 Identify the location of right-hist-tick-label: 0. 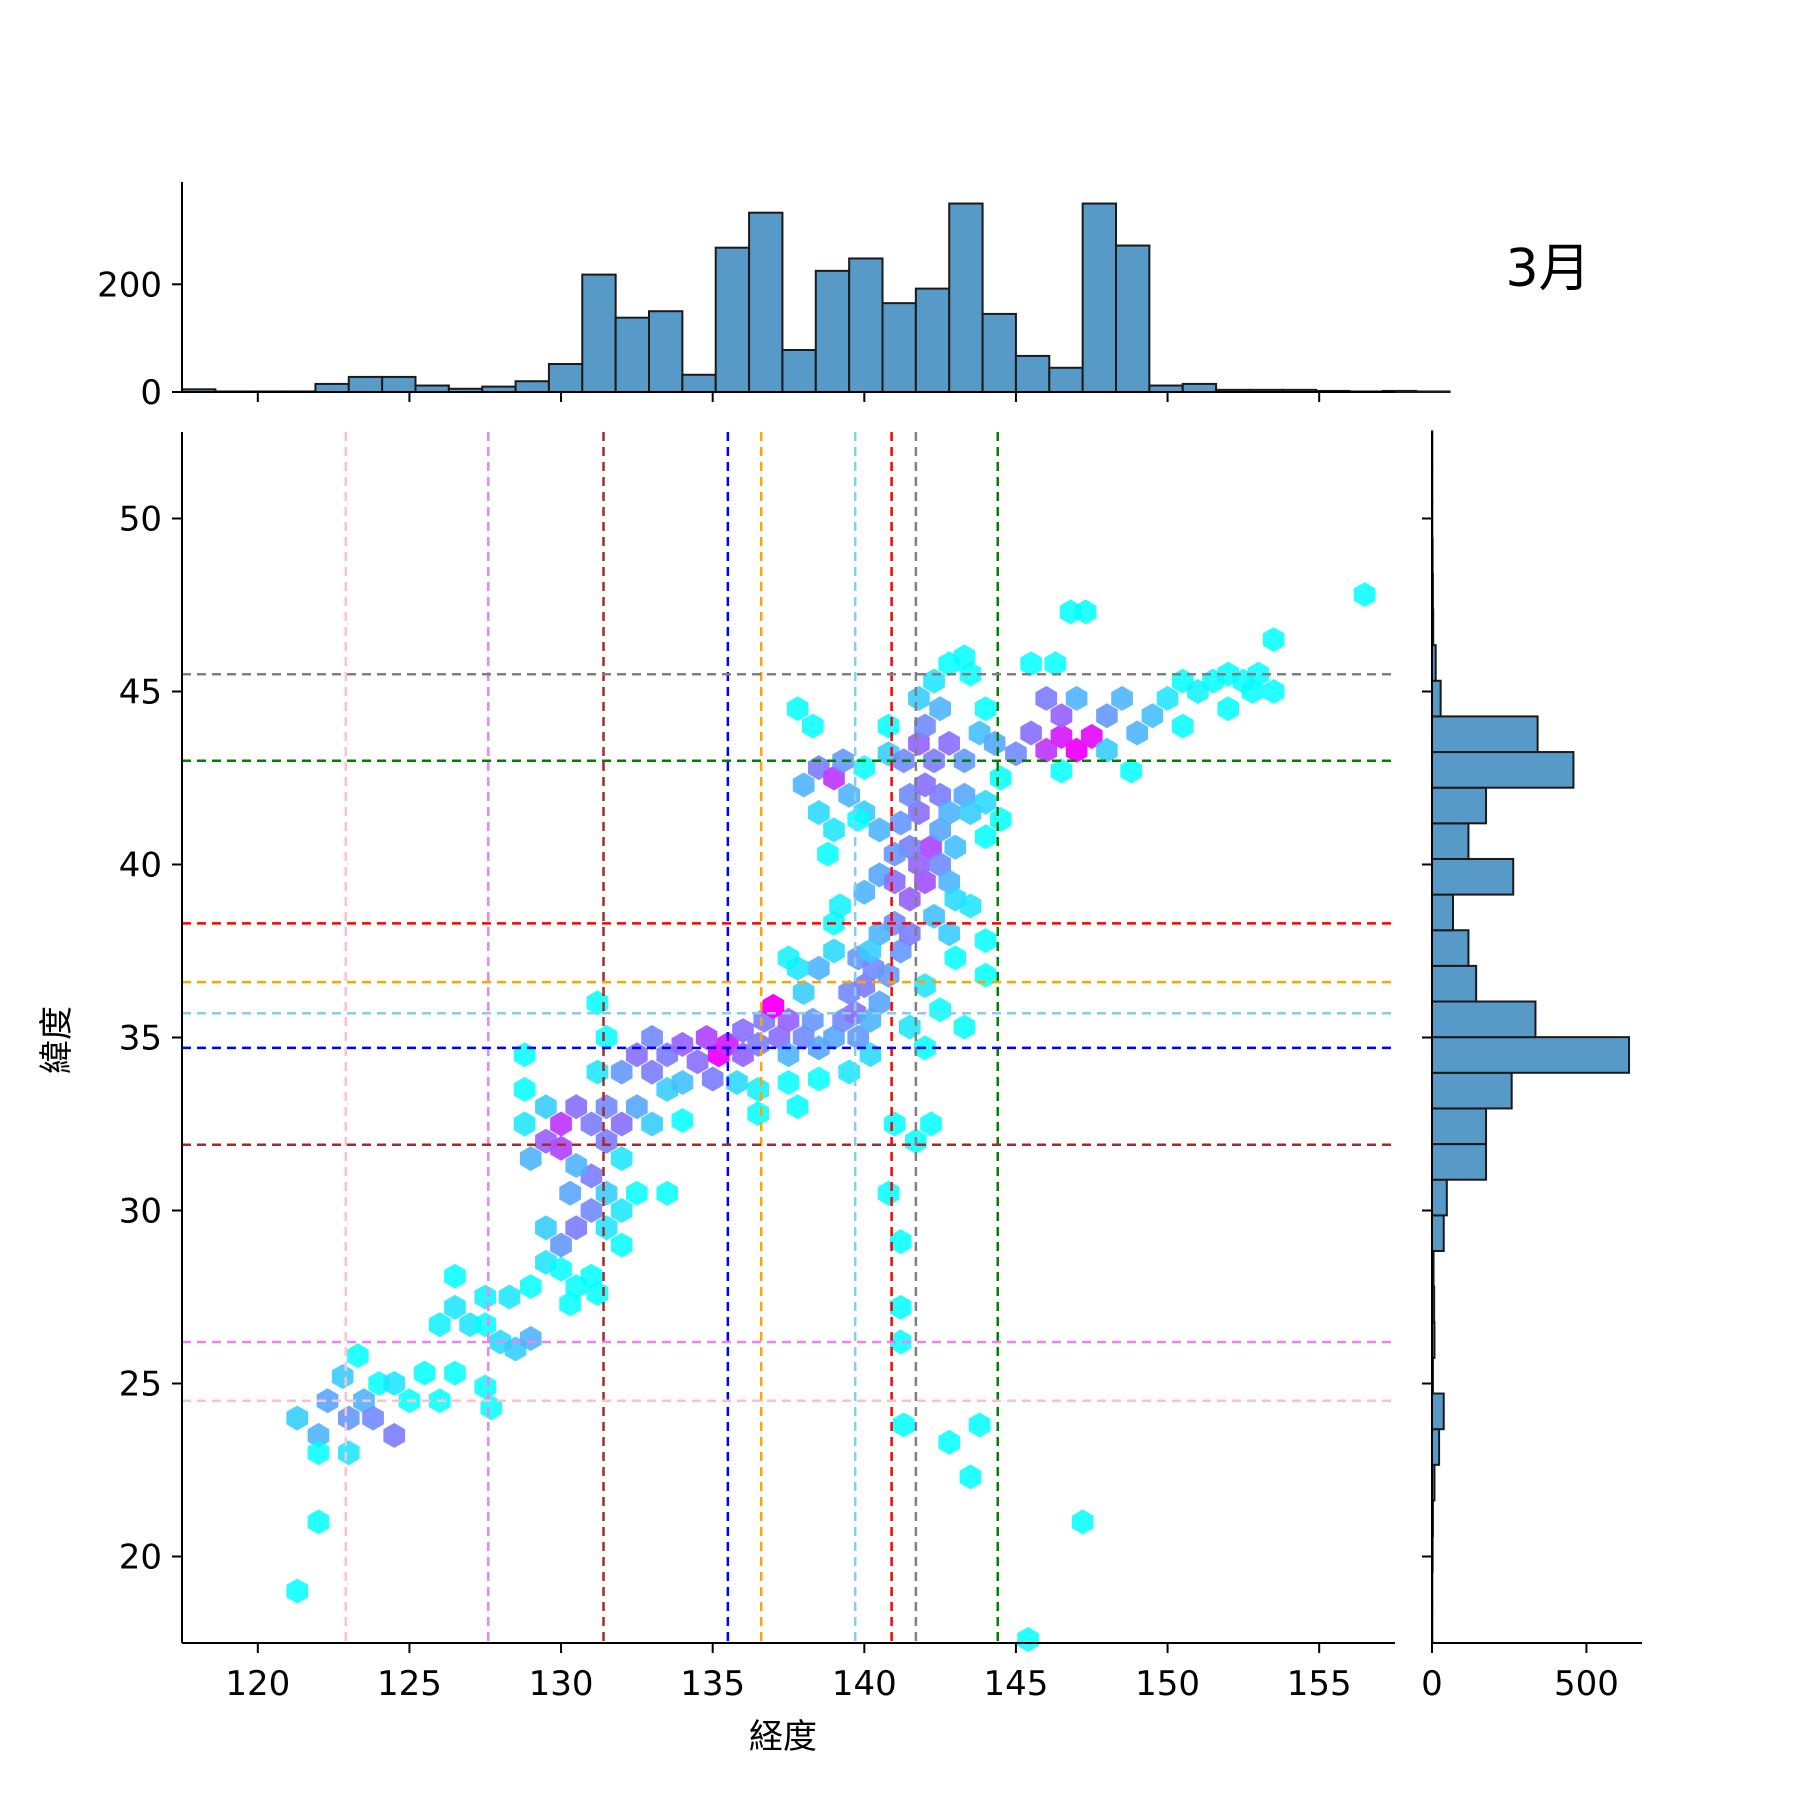
(1432, 1684).